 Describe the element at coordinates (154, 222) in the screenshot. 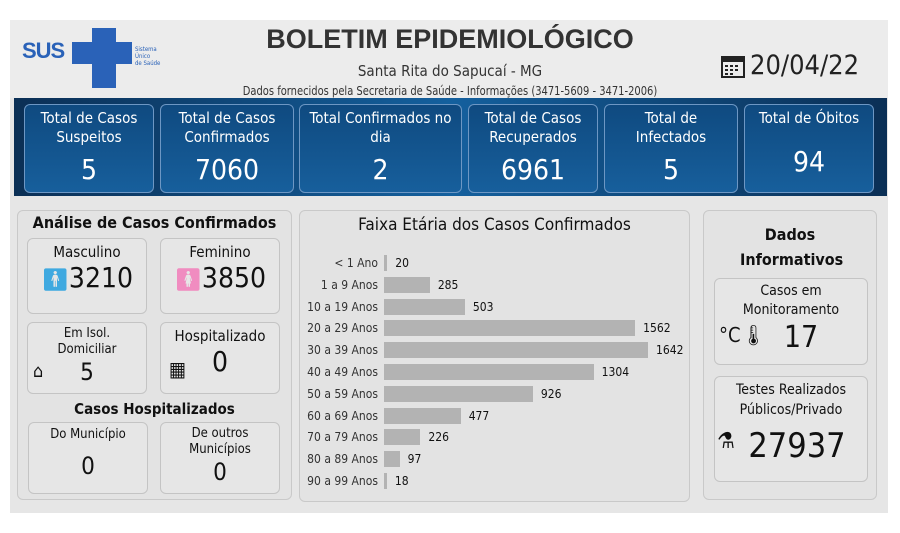

I see `analysis-title: Análise de Casos Confirmados` at that location.